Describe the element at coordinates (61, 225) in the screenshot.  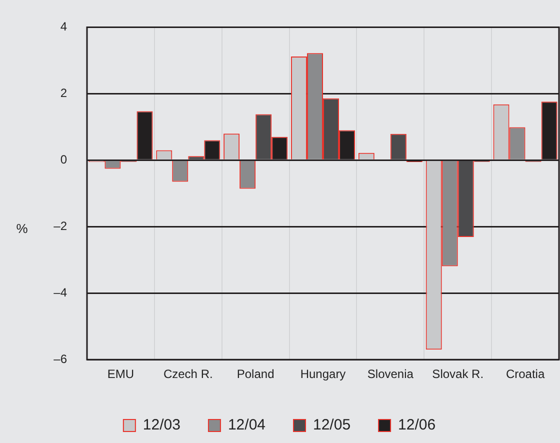
I see `y-tick-label: –2` at that location.